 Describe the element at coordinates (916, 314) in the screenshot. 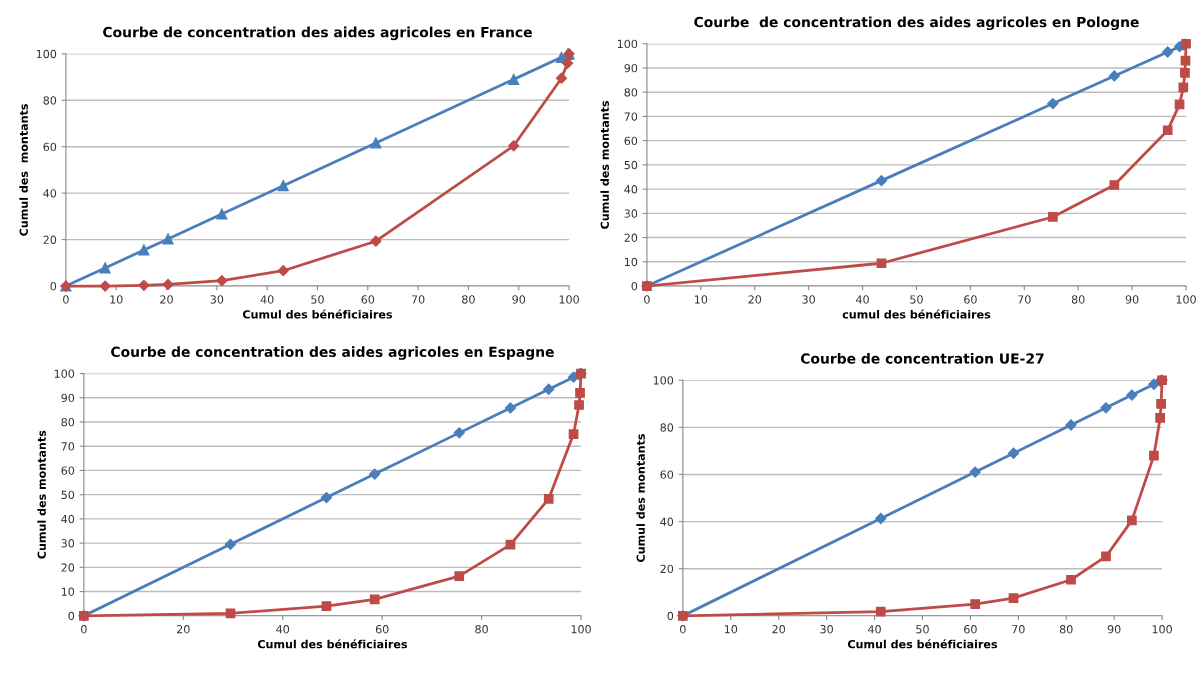

I see `x-axis-title: cumul des bénéficiaires` at that location.